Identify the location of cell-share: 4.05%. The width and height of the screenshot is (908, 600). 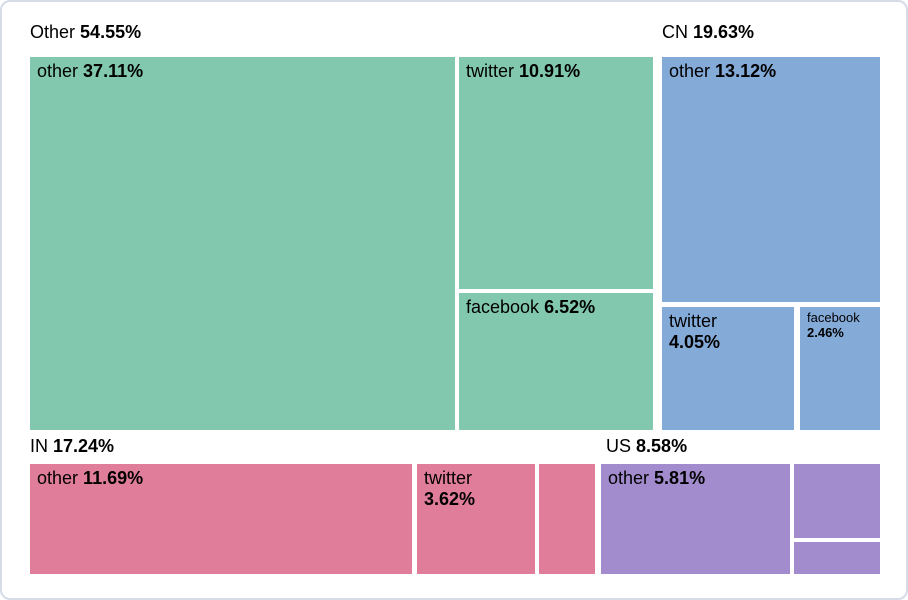
(695, 342).